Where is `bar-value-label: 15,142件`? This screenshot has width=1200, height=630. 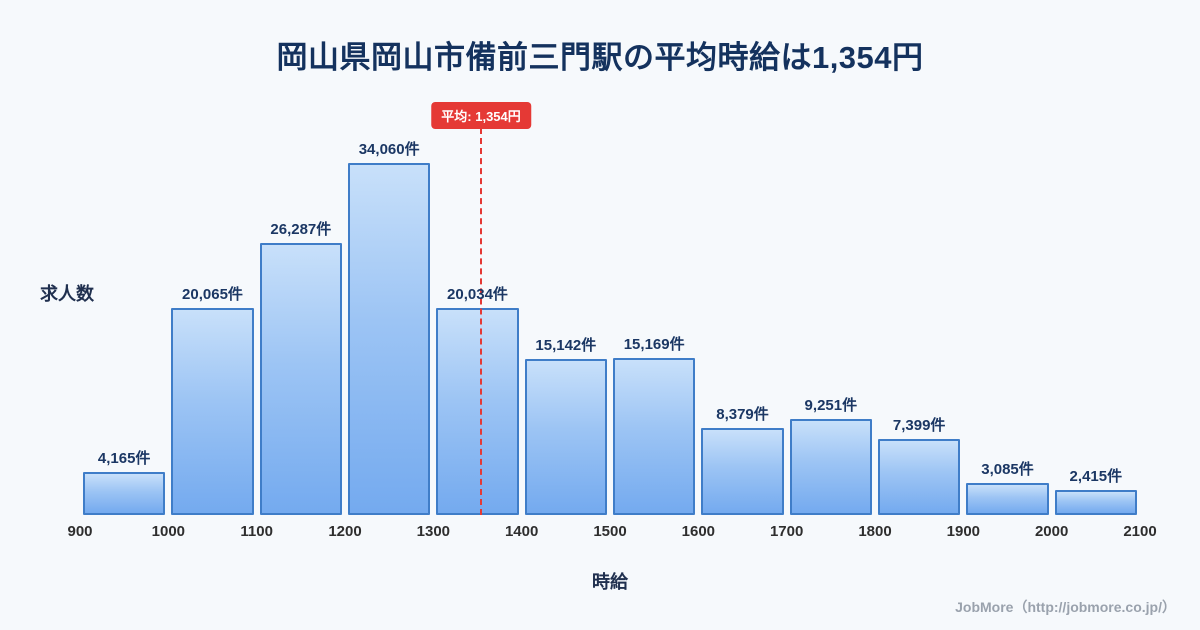
bar-value-label: 15,142件 is located at coordinates (566, 345).